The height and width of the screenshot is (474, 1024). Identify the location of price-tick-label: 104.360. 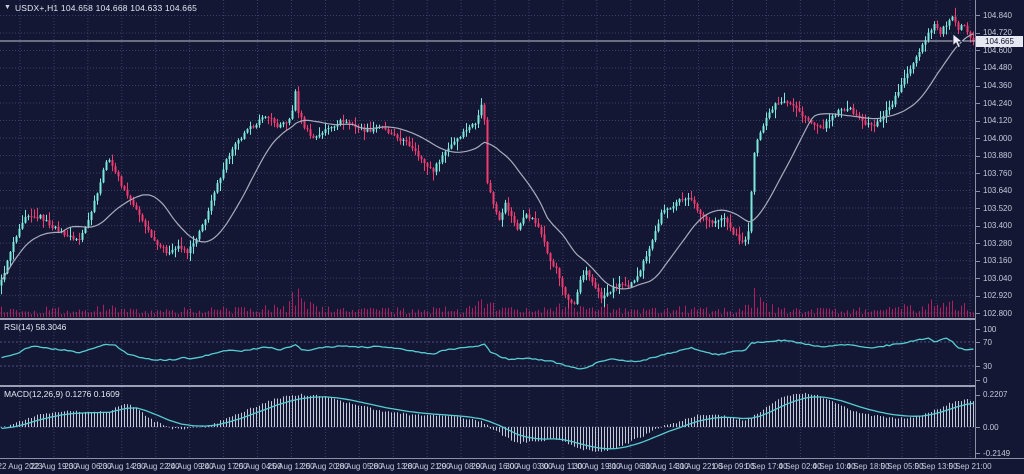
(997, 85).